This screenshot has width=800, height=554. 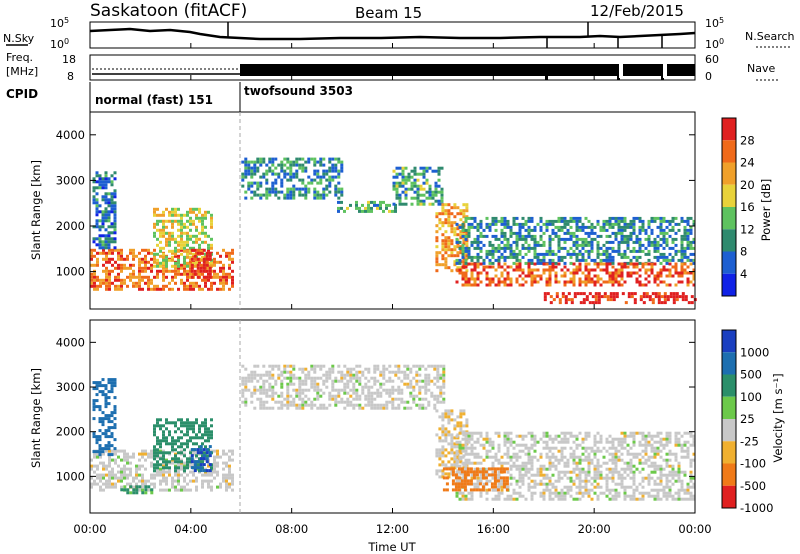 What do you see at coordinates (298, 91) in the screenshot?
I see `cpid-mode-2: twofsound 3503` at bounding box center [298, 91].